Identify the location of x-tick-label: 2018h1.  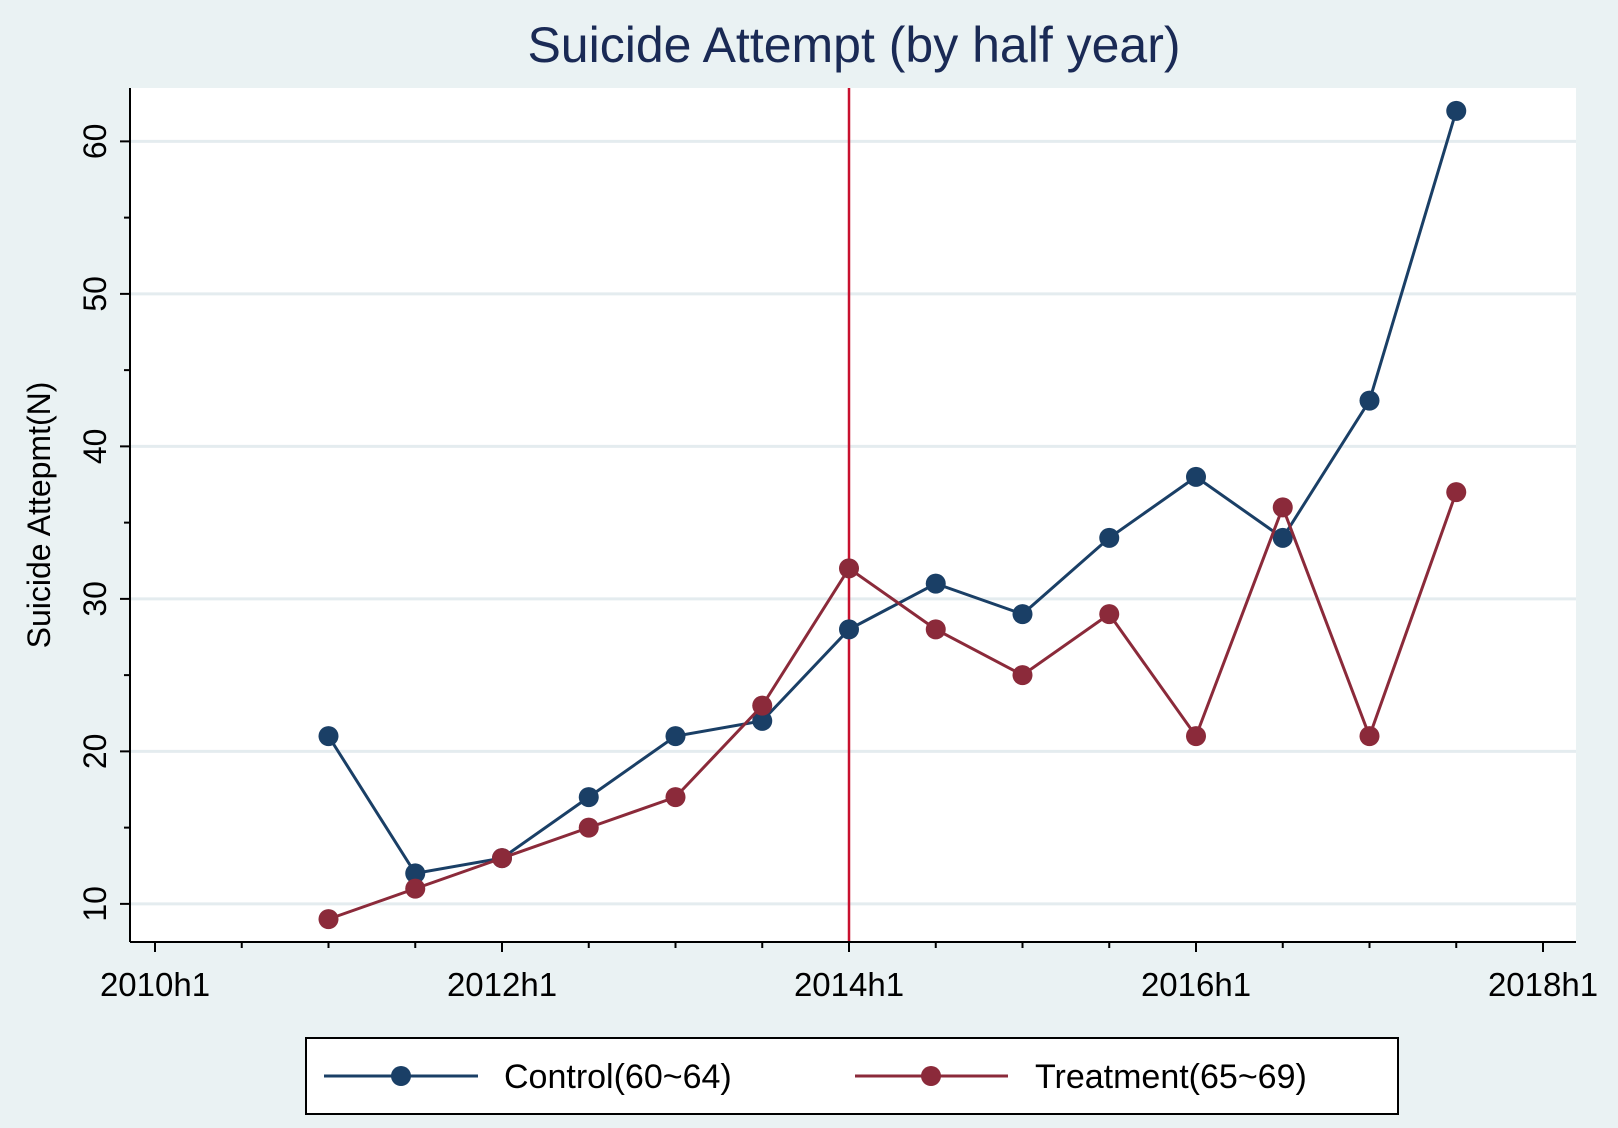
(1543, 984).